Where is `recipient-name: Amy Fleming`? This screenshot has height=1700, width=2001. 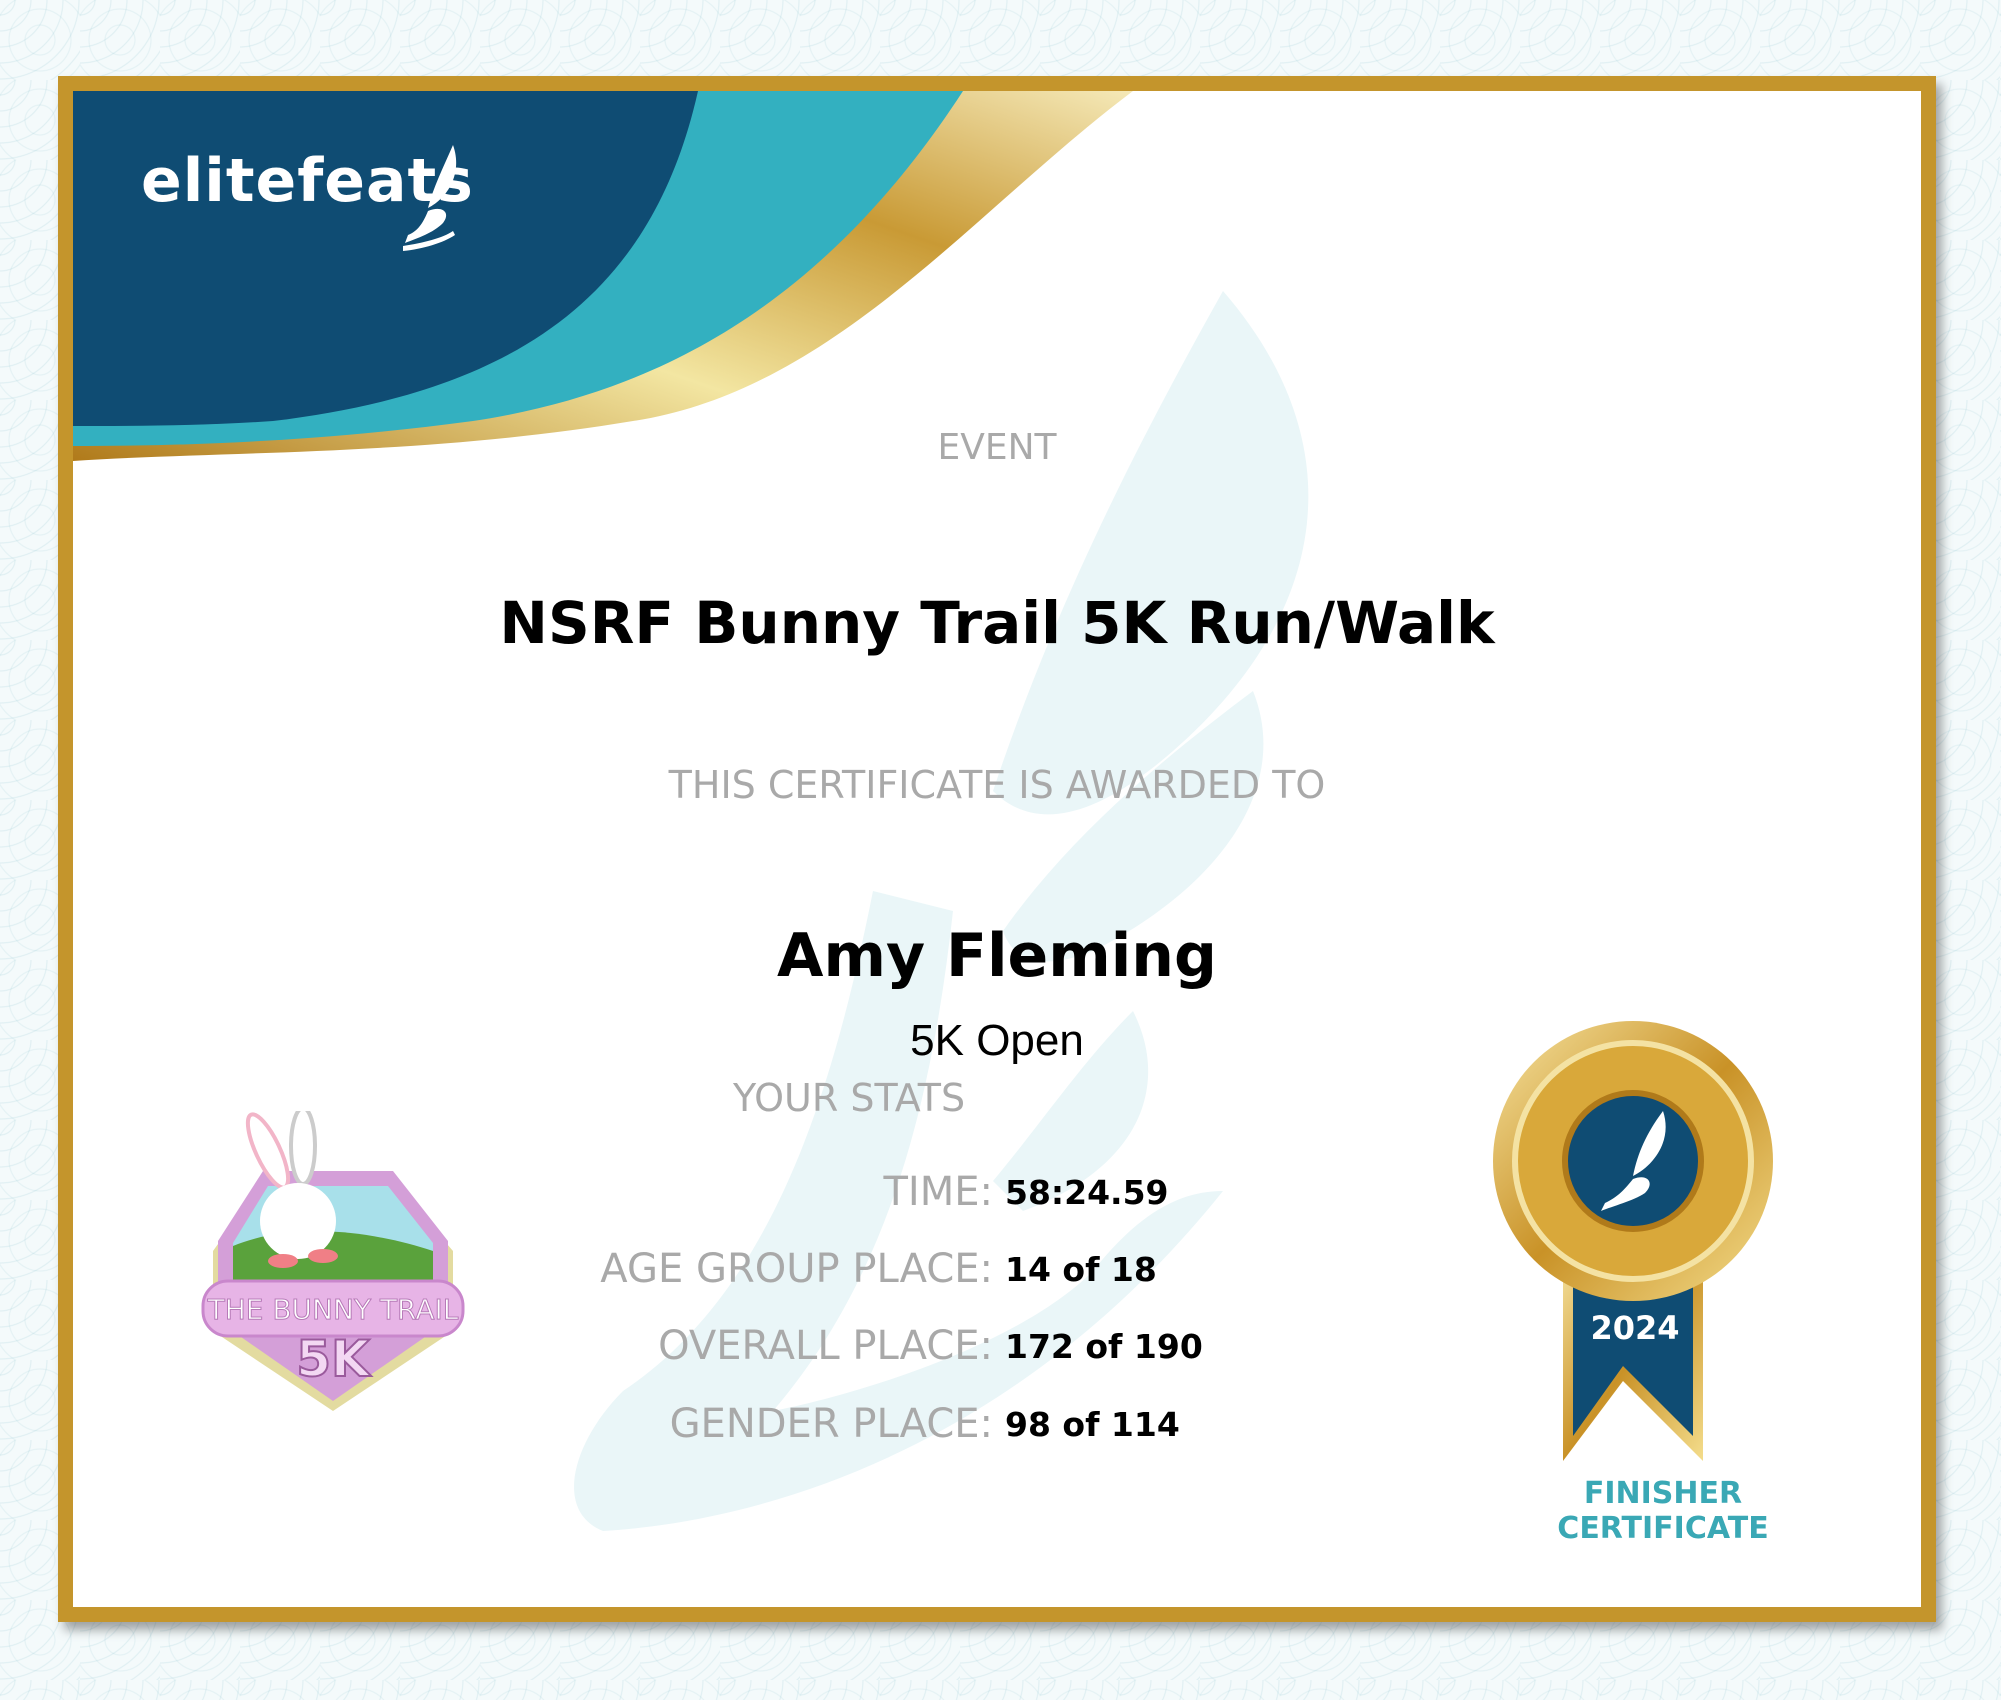 recipient-name: Amy Fleming is located at coordinates (997, 956).